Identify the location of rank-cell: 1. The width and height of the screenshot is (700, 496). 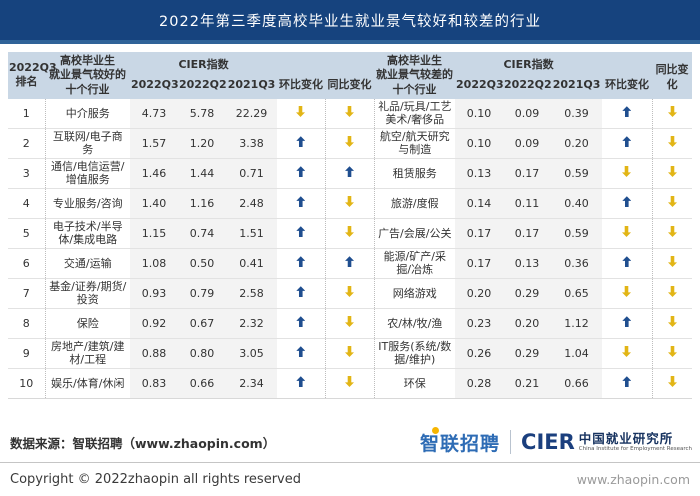
(26, 113).